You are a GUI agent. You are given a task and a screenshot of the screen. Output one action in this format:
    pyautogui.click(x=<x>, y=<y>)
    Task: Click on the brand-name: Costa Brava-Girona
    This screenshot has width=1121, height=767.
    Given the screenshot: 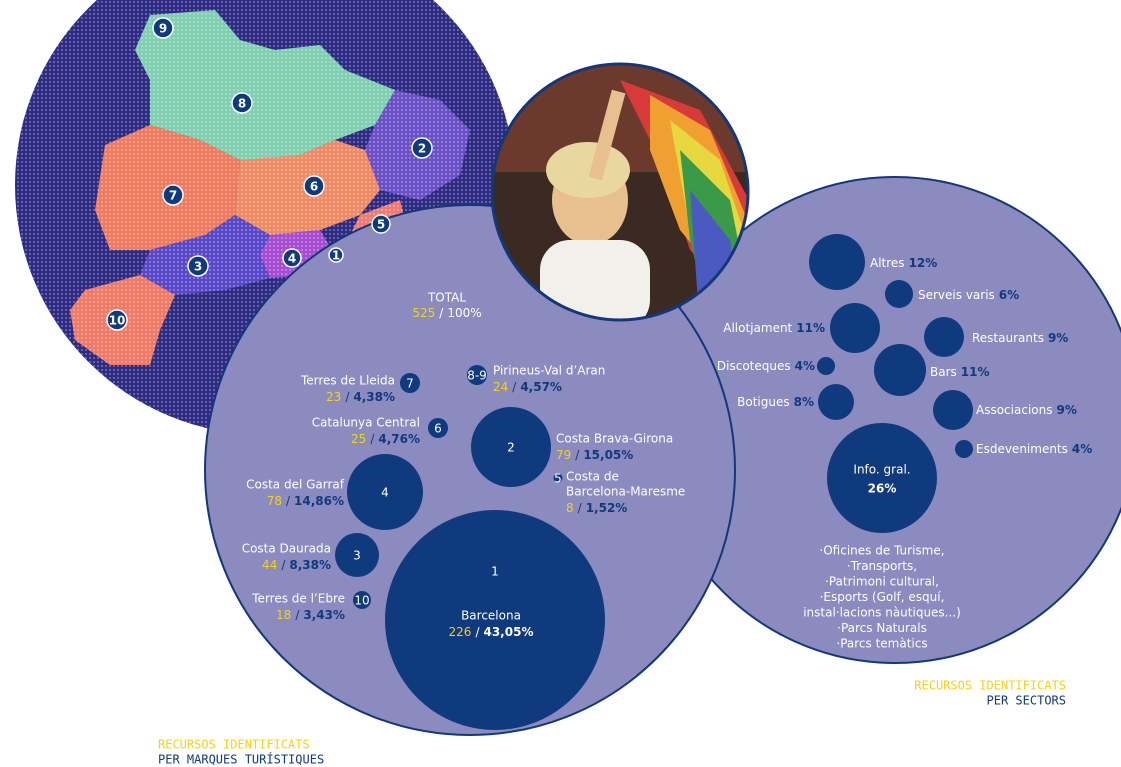 What is the action you would take?
    pyautogui.click(x=614, y=439)
    